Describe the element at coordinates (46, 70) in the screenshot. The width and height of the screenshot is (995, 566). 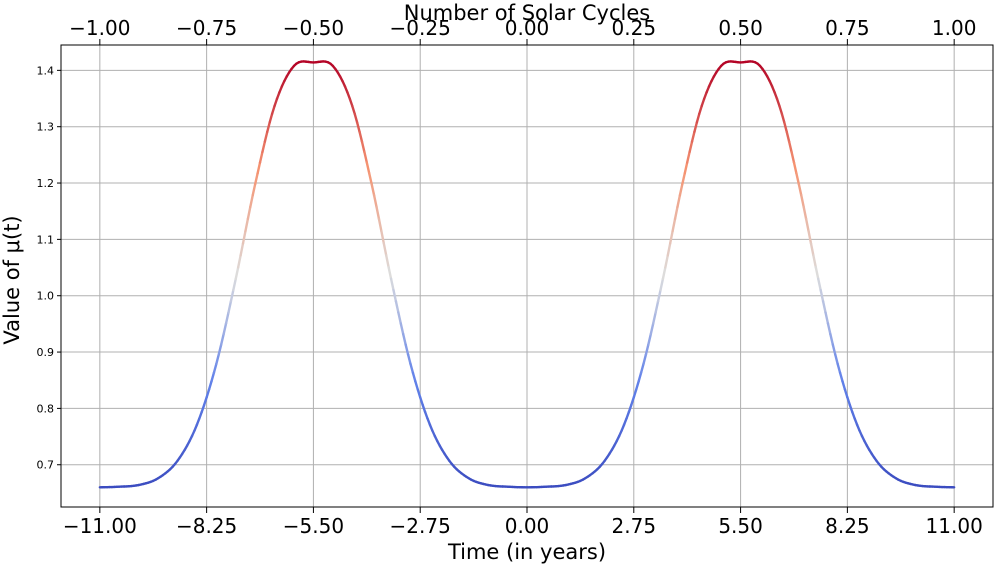
I see `y-tick-label: 1.4` at that location.